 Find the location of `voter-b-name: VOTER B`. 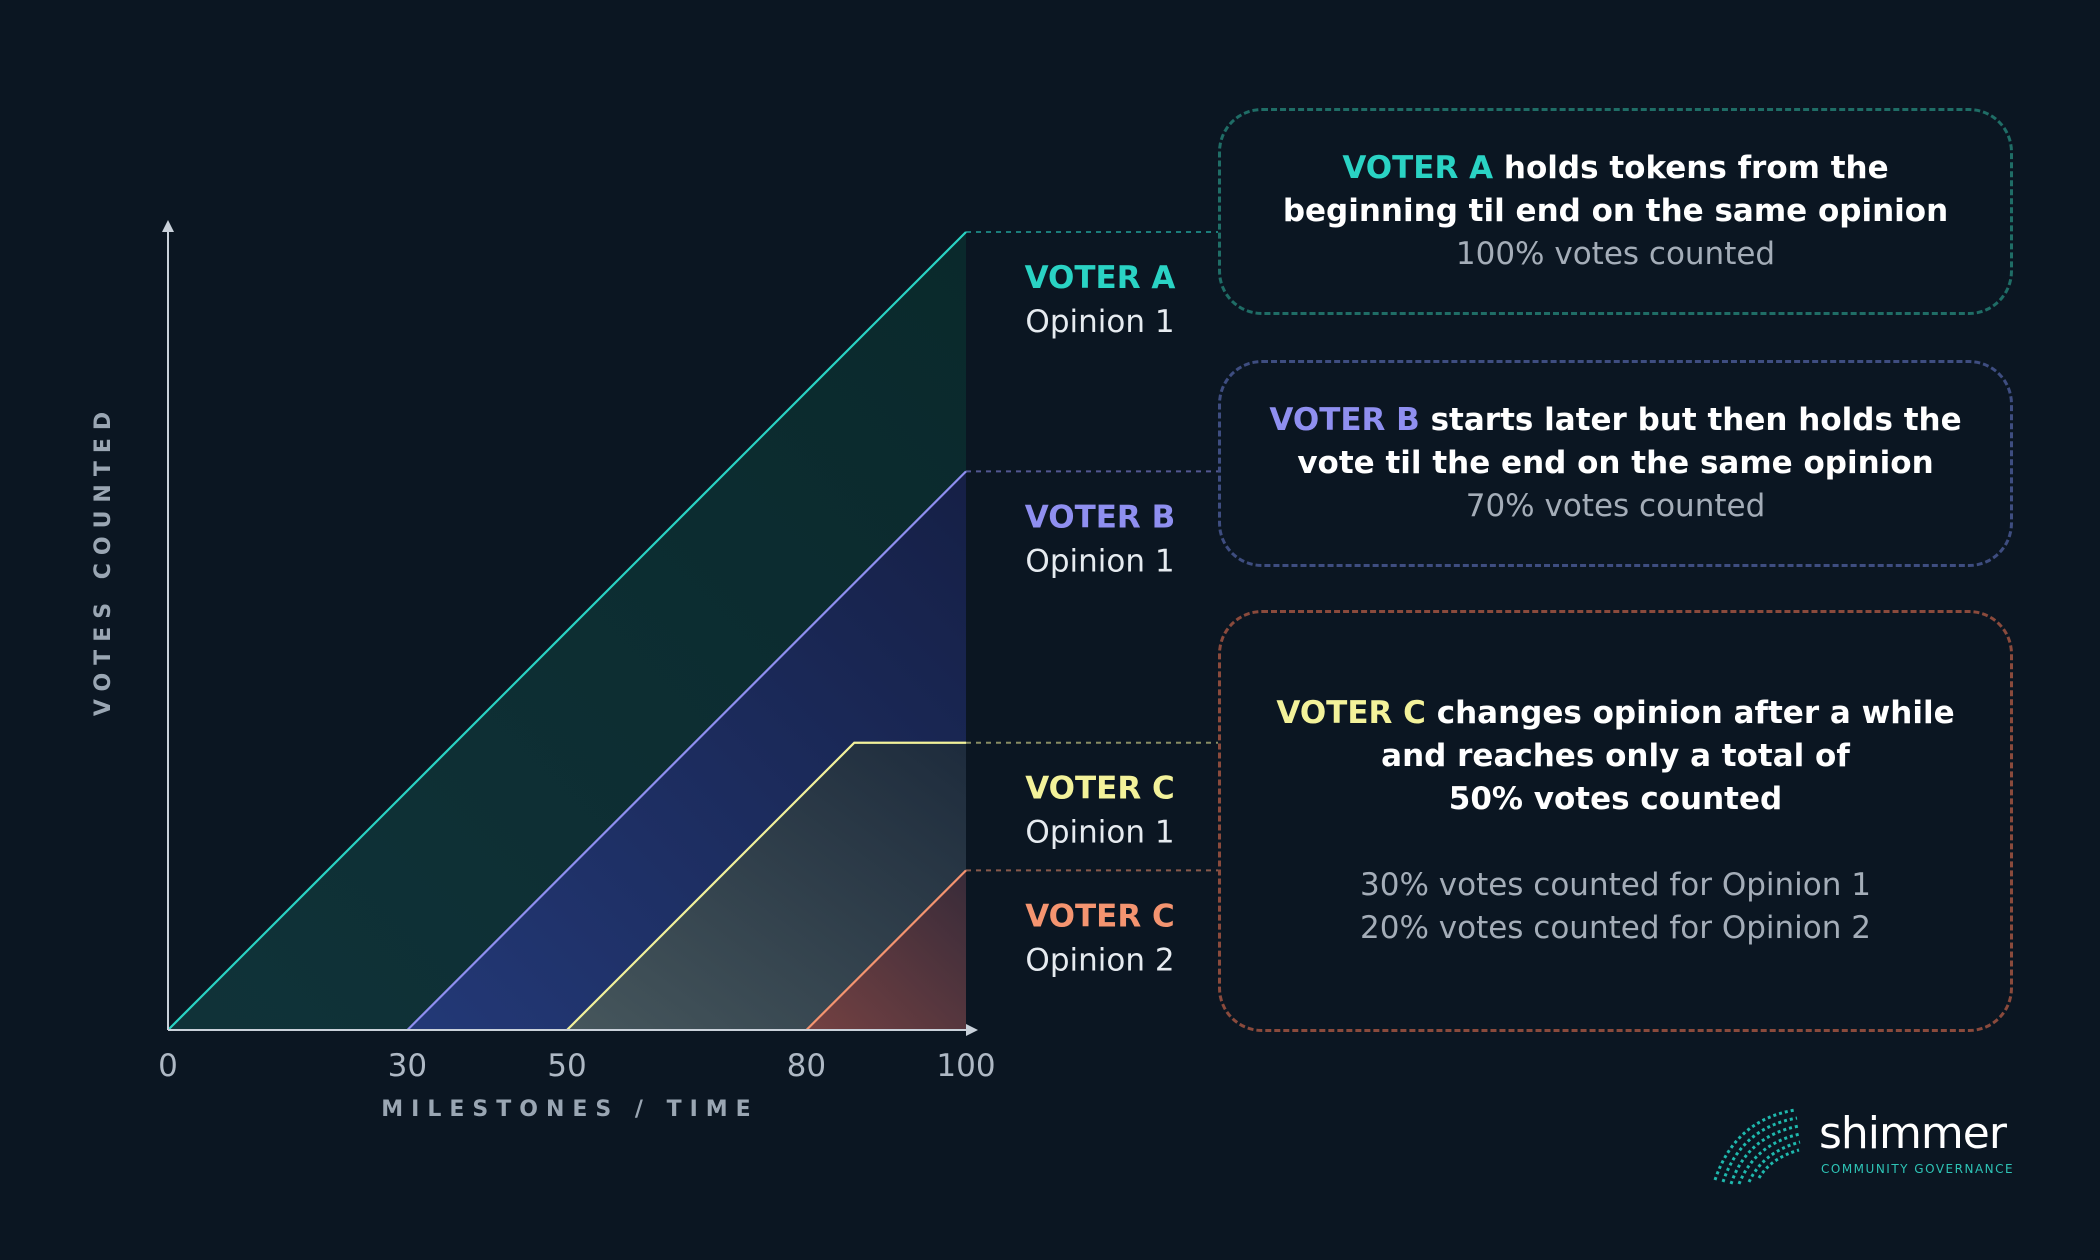

voter-b-name: VOTER B is located at coordinates (1344, 420).